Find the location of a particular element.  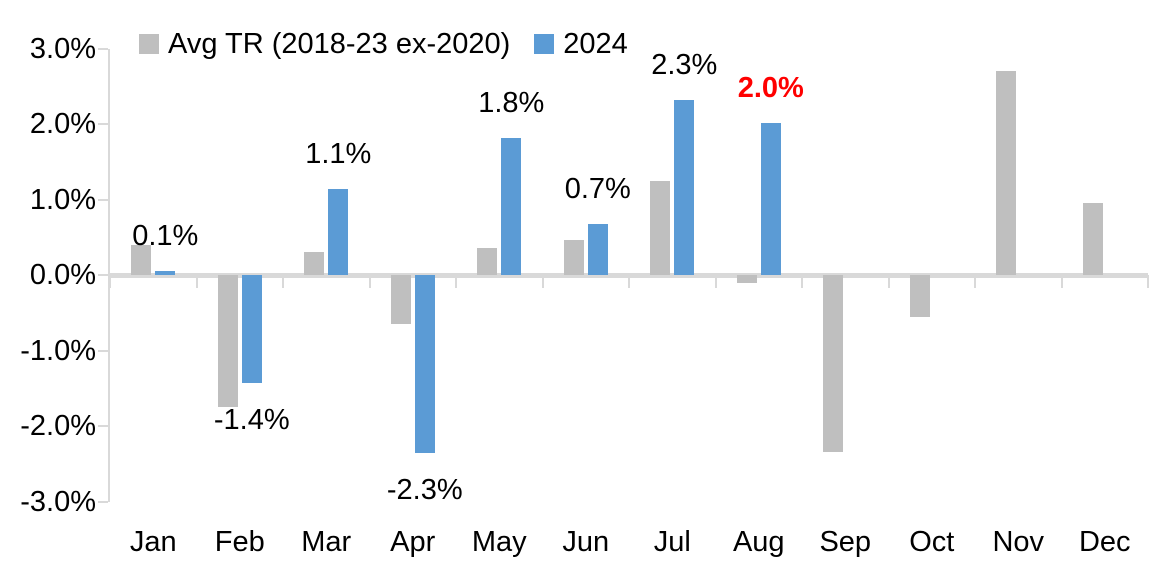

bar-avg-apr is located at coordinates (400, 300).